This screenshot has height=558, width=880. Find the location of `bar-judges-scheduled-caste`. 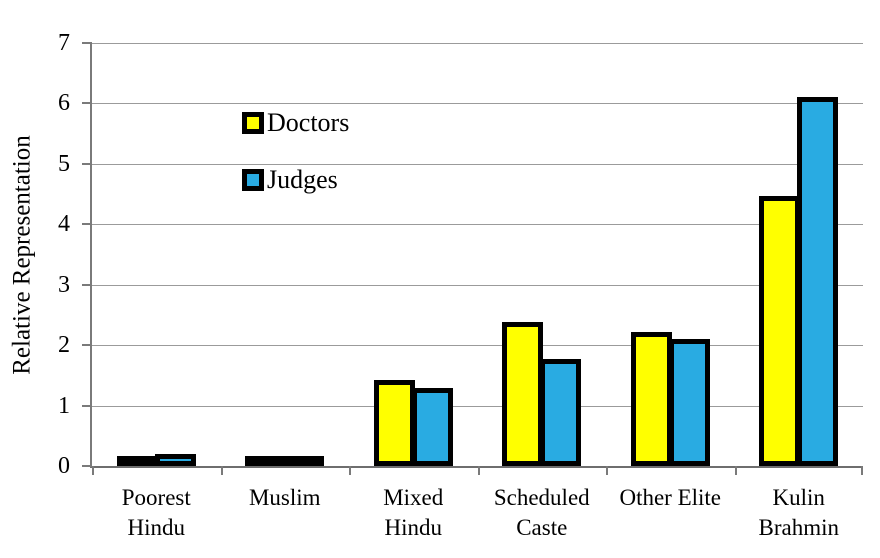

bar-judges-scheduled-caste is located at coordinates (561, 412).